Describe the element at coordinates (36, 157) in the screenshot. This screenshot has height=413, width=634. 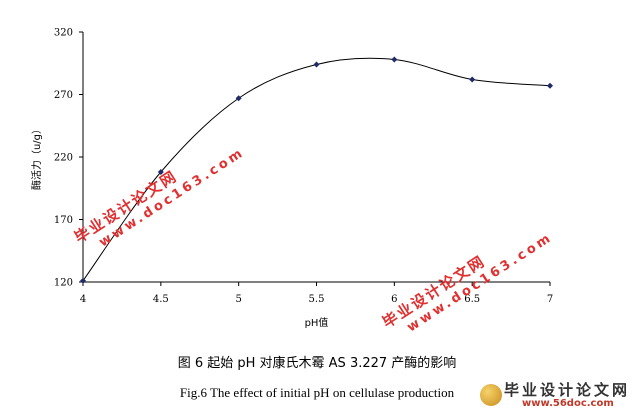
I see `y-axis-label: 酶活力（u/g）` at that location.